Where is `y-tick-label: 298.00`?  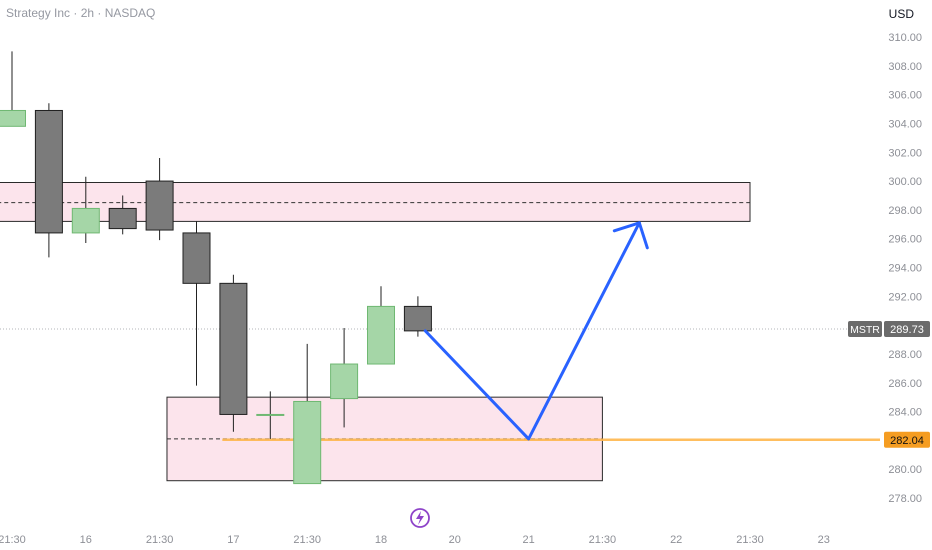 y-tick-label: 298.00 is located at coordinates (905, 211).